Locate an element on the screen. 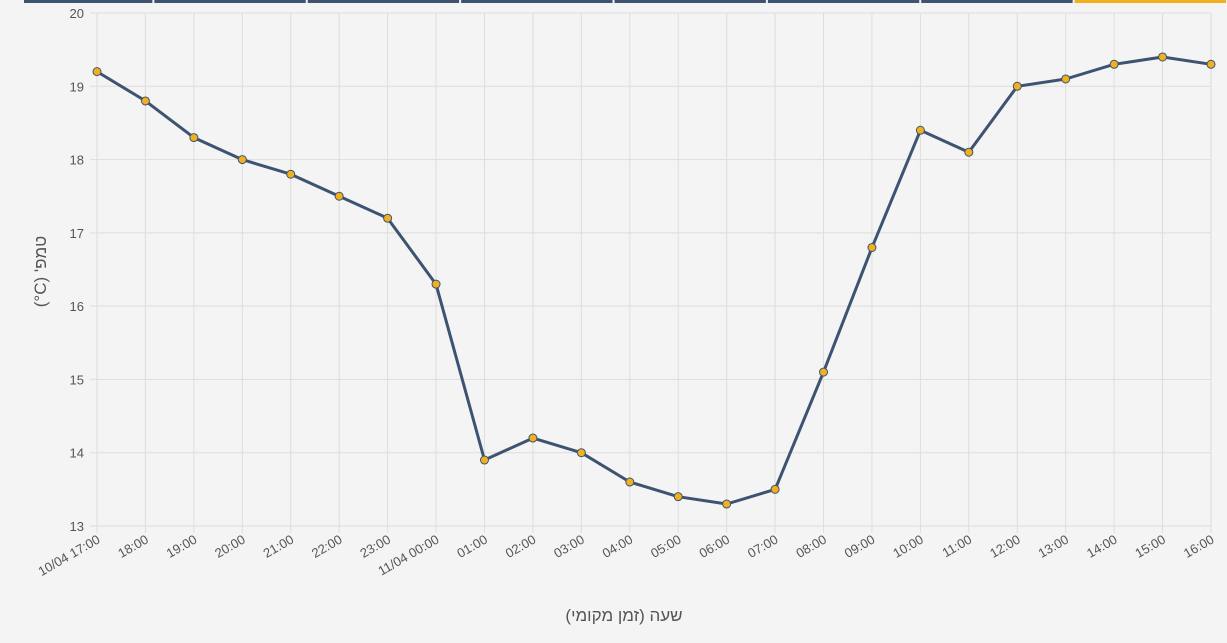  x-tick-label: 11:00 is located at coordinates (956, 546).